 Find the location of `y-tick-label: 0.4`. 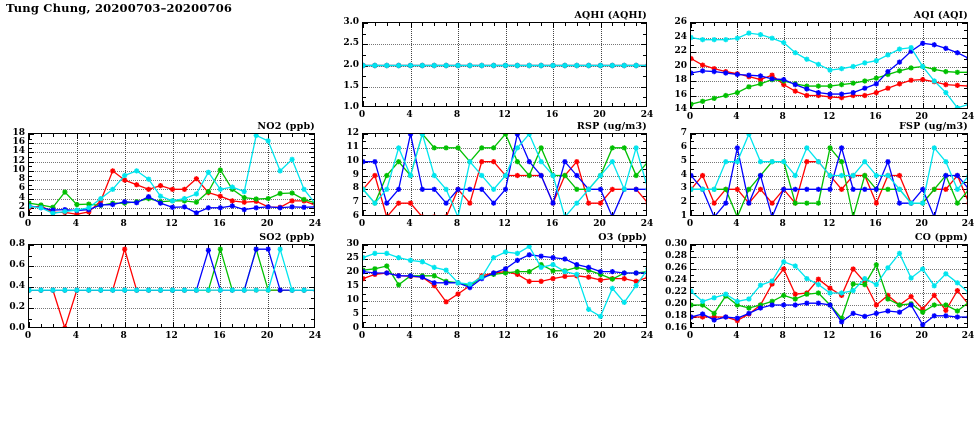

y-tick-label: 0.4 is located at coordinates (17, 286).